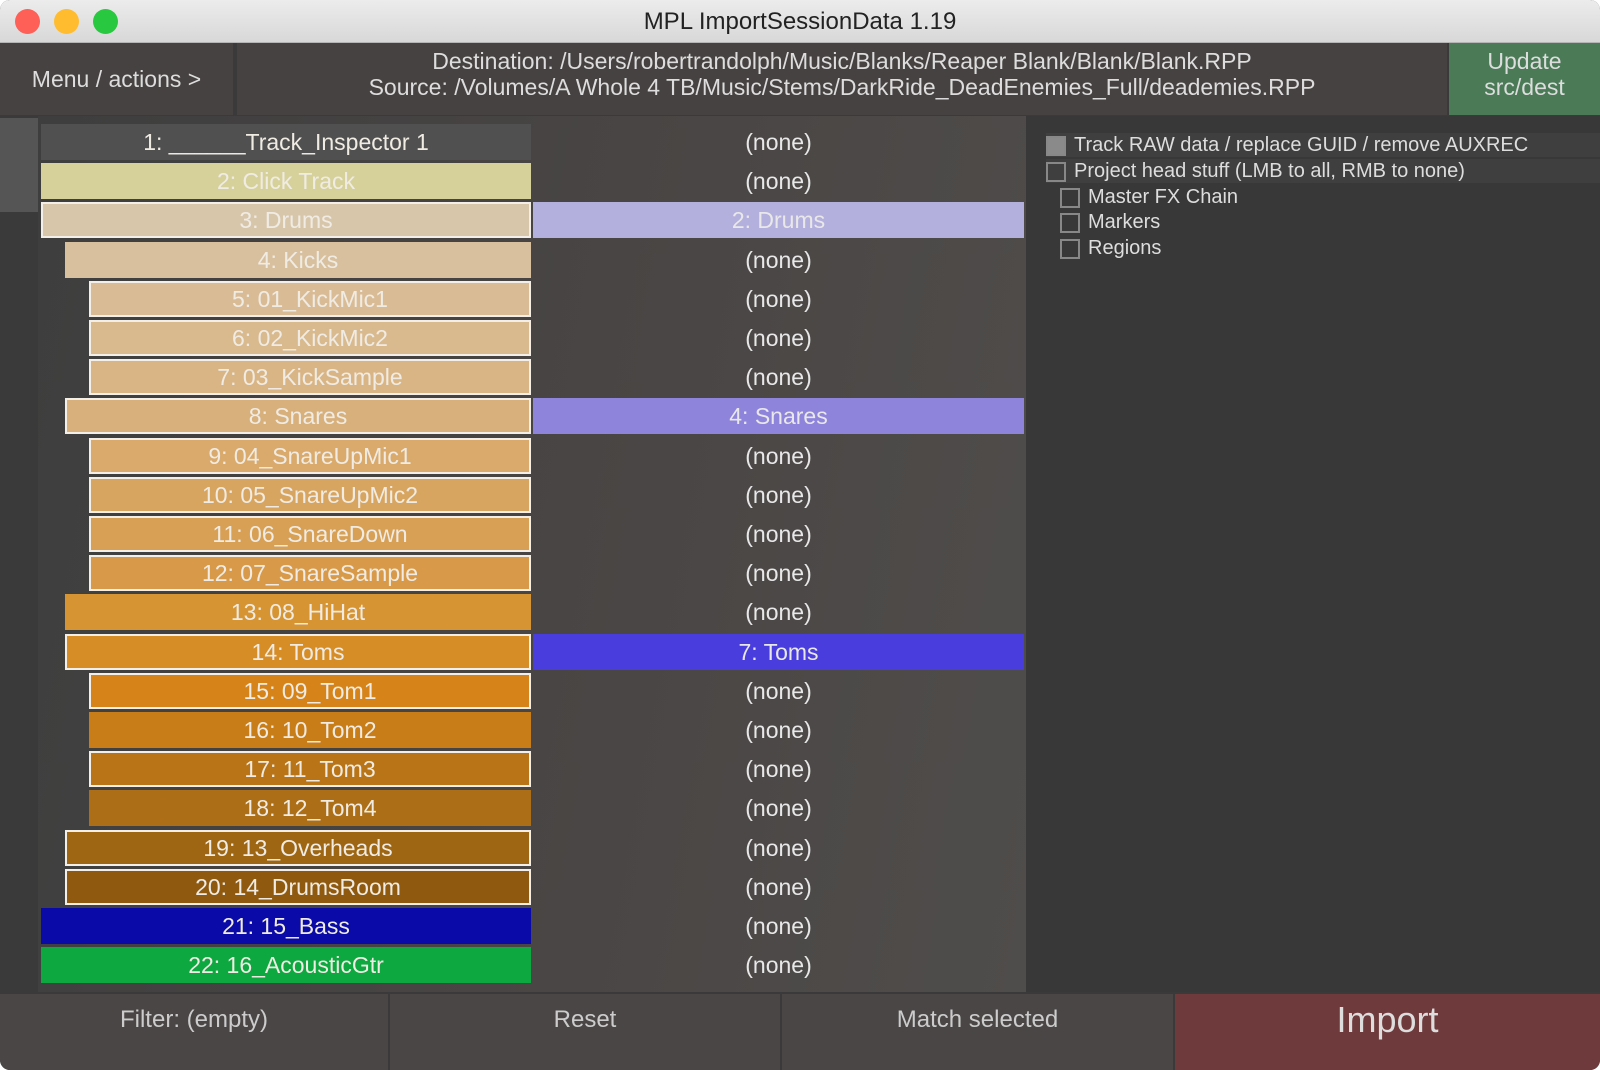 The height and width of the screenshot is (1070, 1600). What do you see at coordinates (286, 926) in the screenshot?
I see `source-track-row: 21: 15_Bass` at bounding box center [286, 926].